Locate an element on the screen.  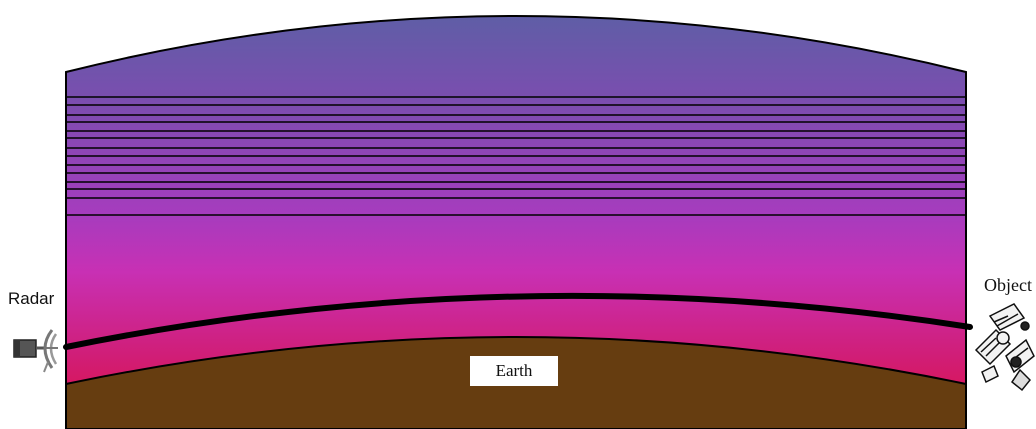
radar-dish-icon is located at coordinates (35, 351).